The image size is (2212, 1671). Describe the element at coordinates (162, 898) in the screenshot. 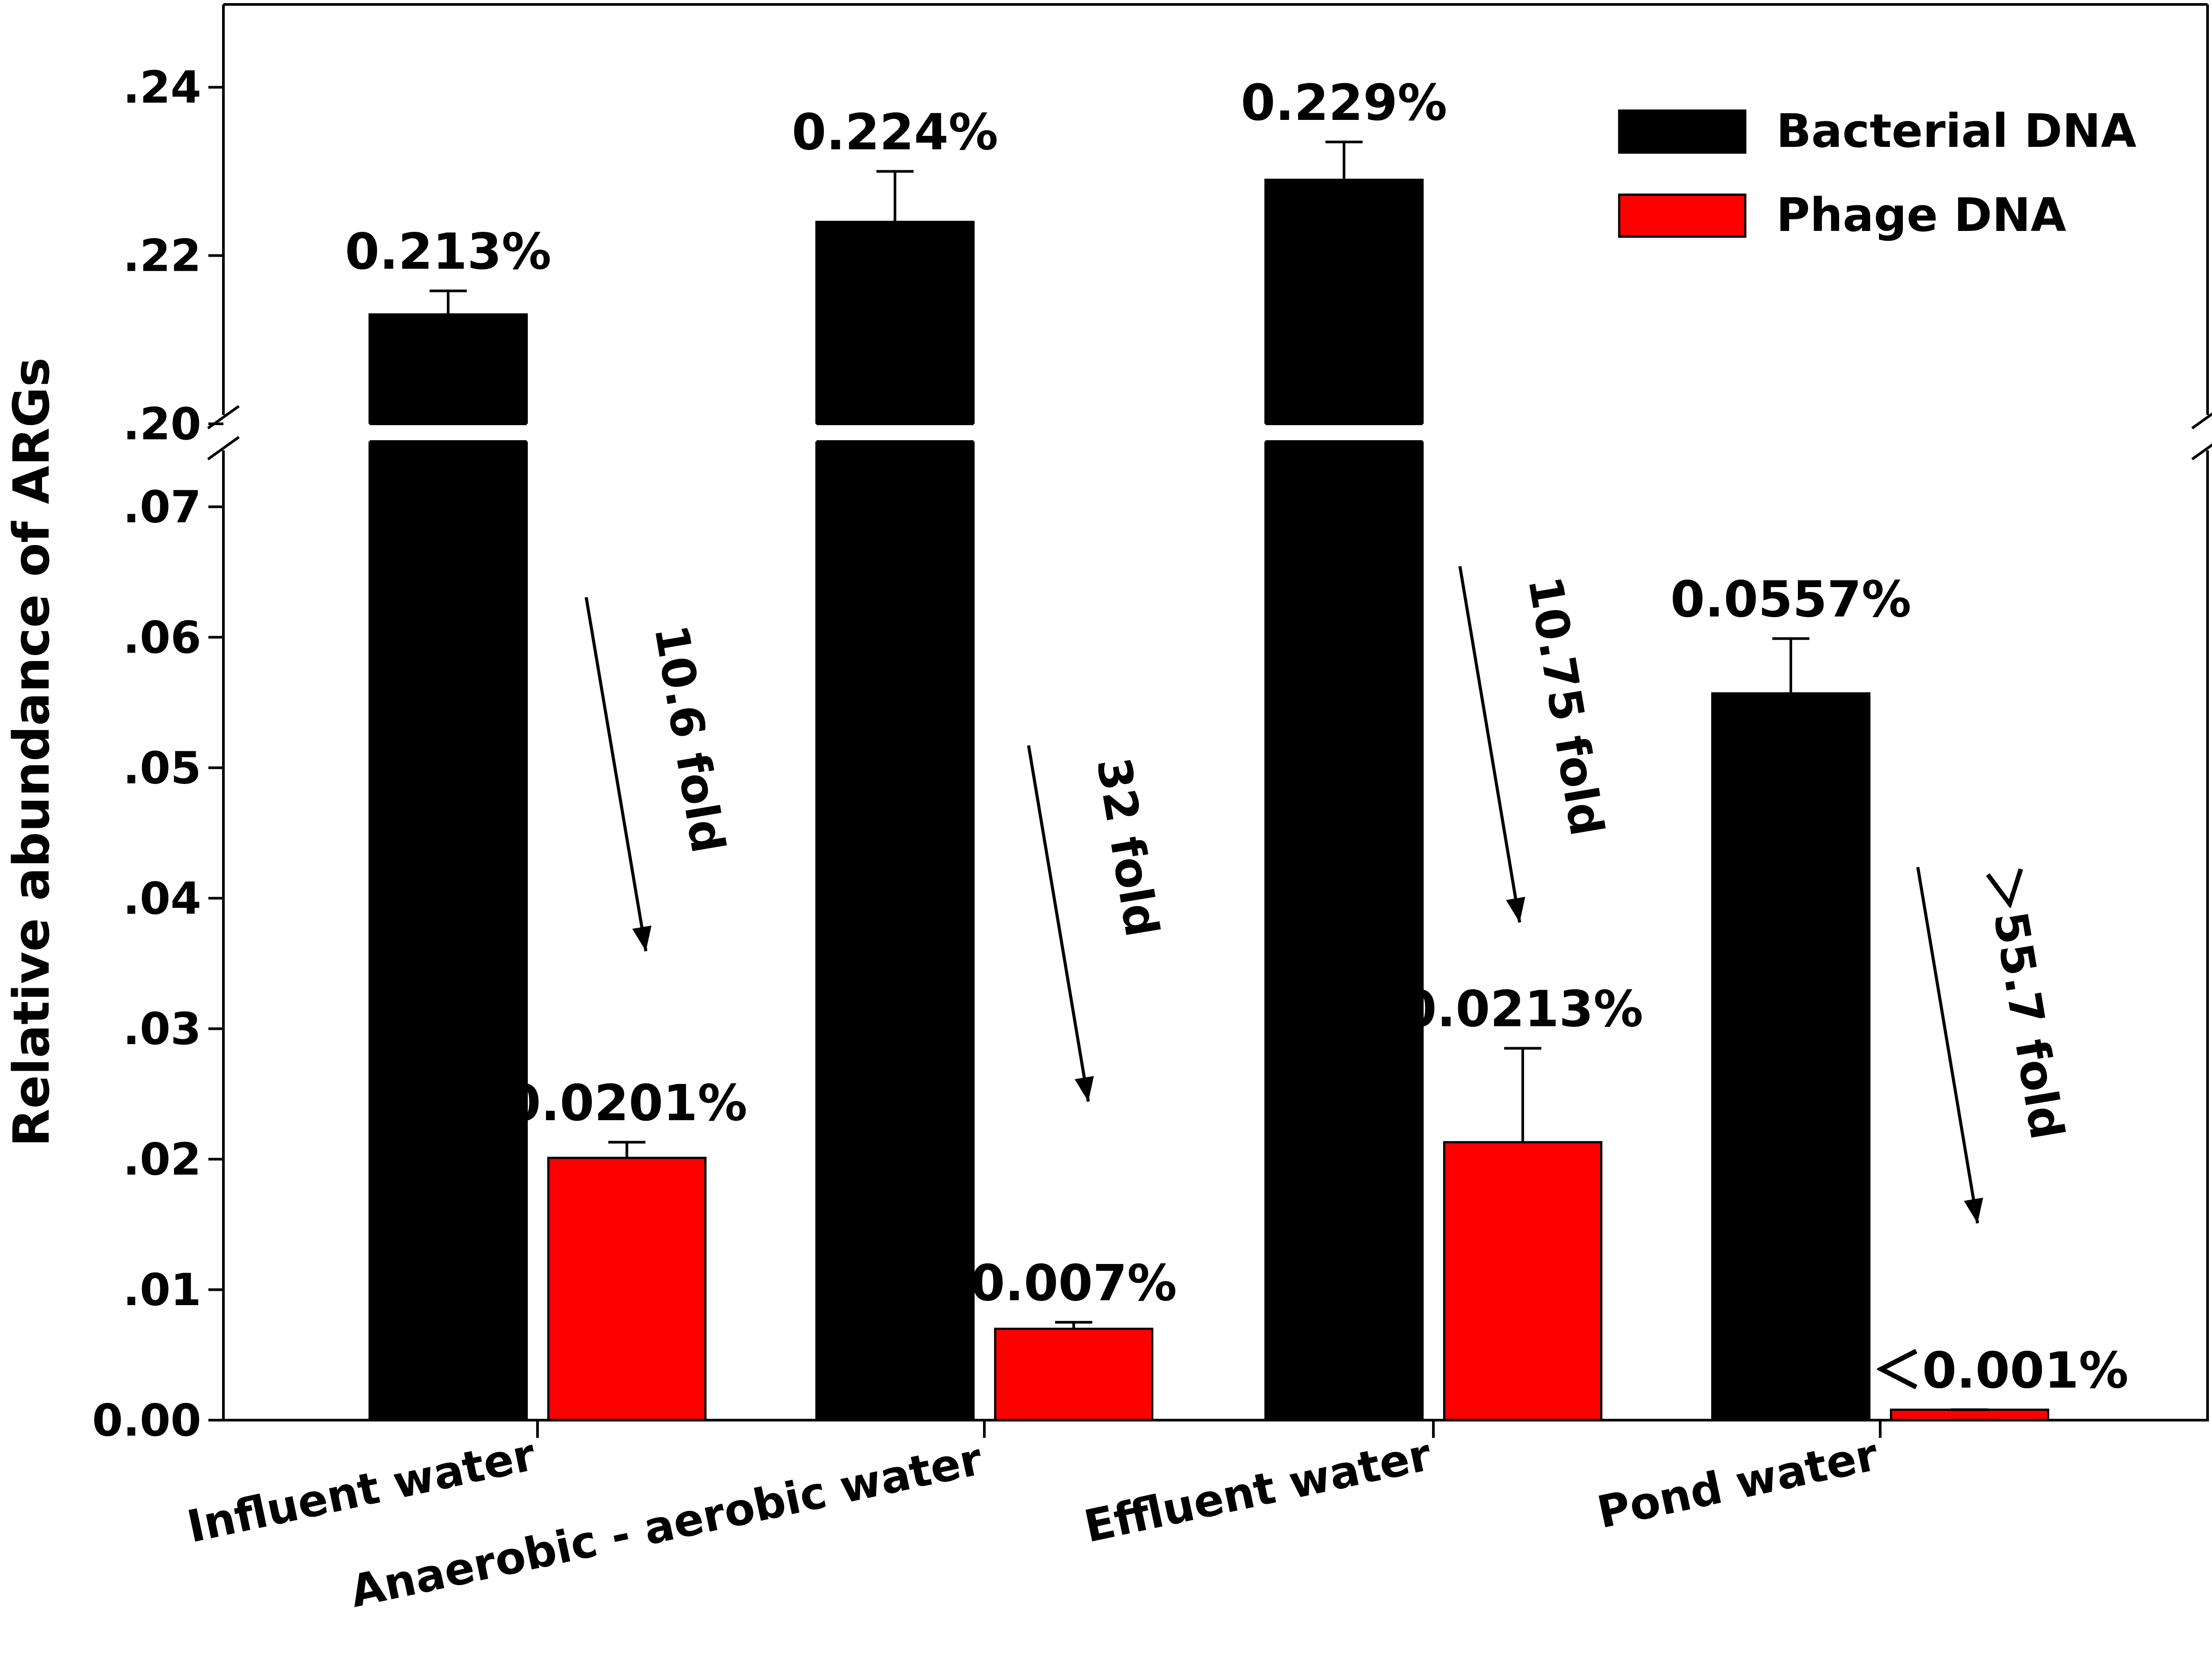

I see `y-tick-label-lower-3: .04` at that location.